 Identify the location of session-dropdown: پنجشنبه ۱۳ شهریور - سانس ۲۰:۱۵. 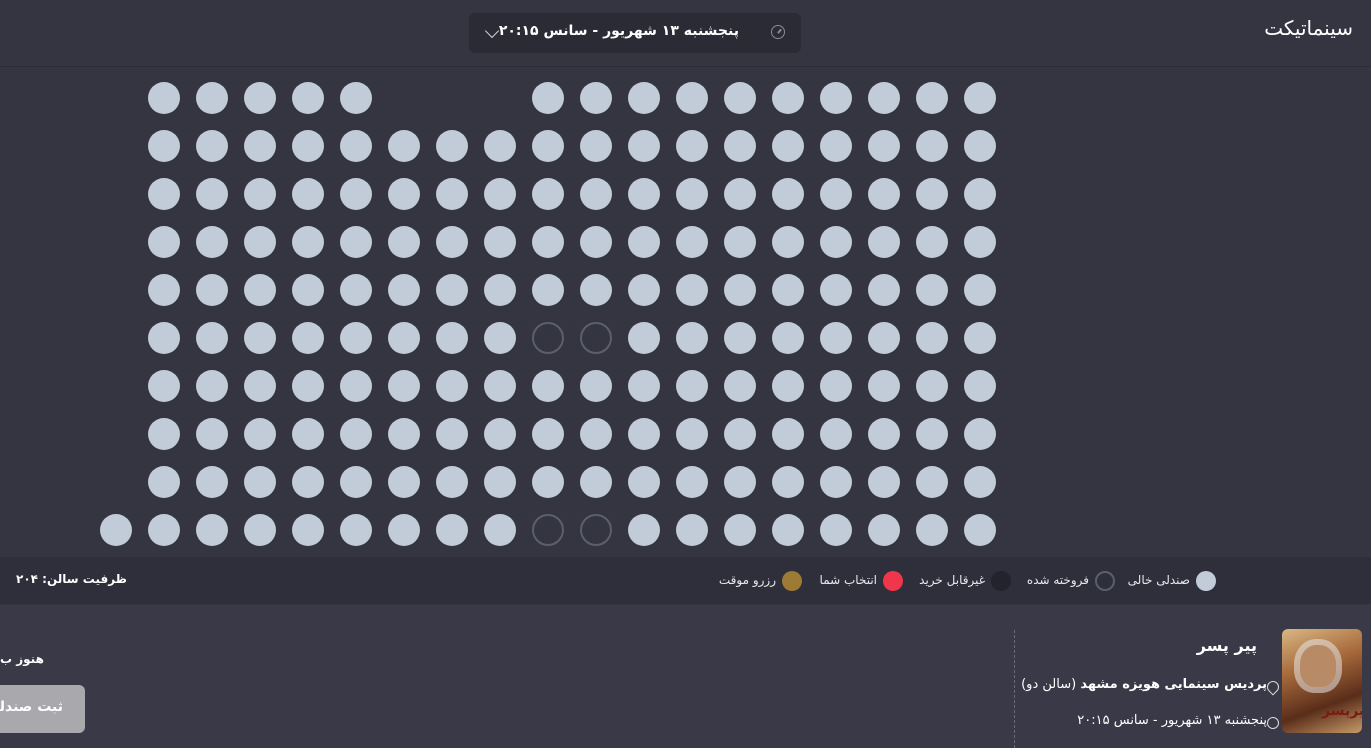
(635, 33).